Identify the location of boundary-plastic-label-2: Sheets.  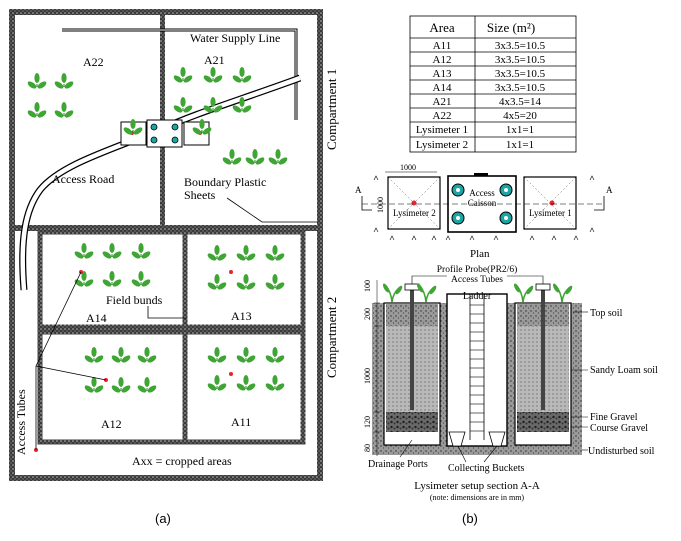
(200, 195).